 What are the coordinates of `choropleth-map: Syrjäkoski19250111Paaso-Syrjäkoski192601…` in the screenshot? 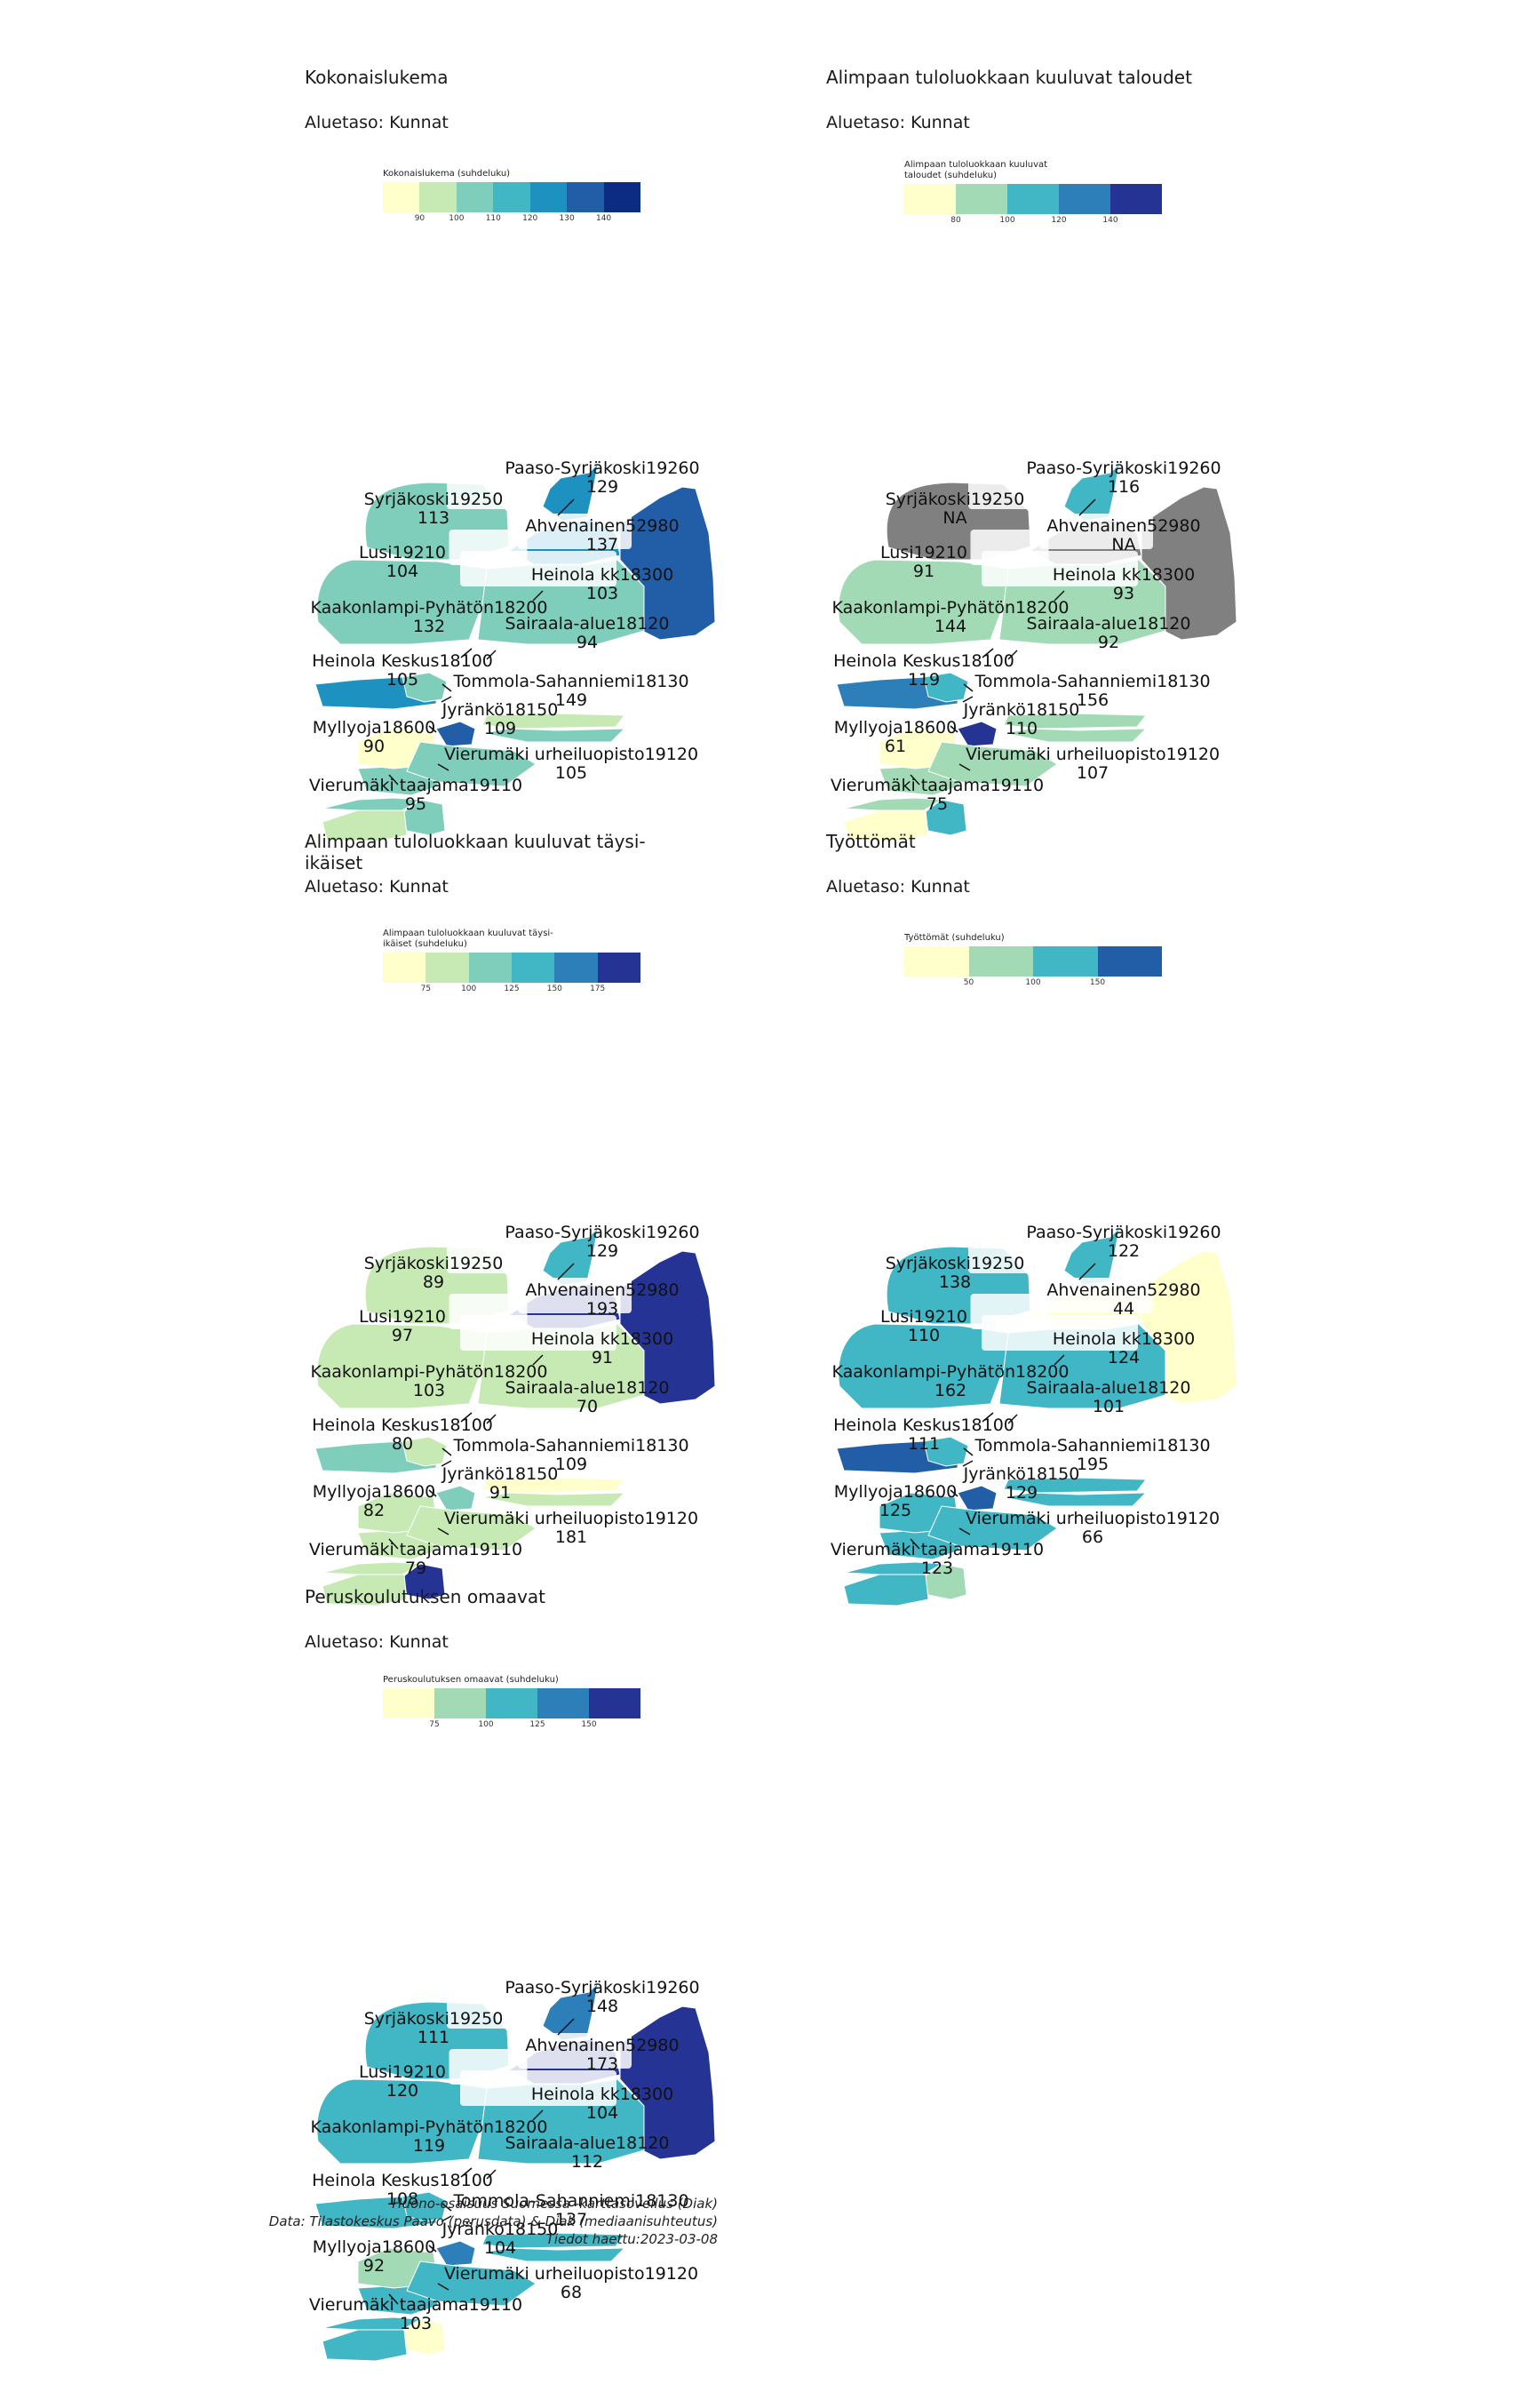 It's located at (512, 2170).